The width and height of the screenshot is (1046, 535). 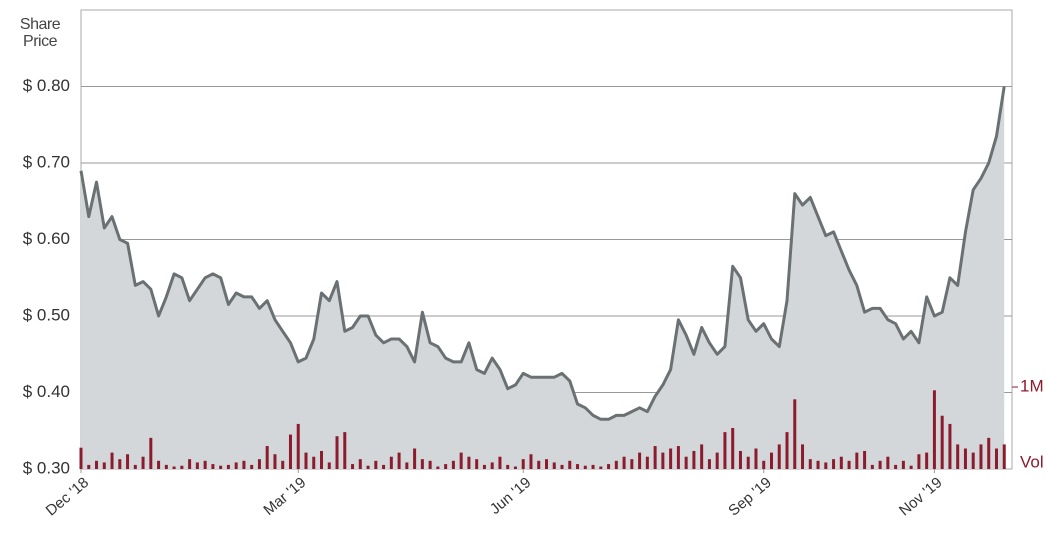 What do you see at coordinates (40, 33) in the screenshot?
I see `y-axis-label: Share Price` at bounding box center [40, 33].